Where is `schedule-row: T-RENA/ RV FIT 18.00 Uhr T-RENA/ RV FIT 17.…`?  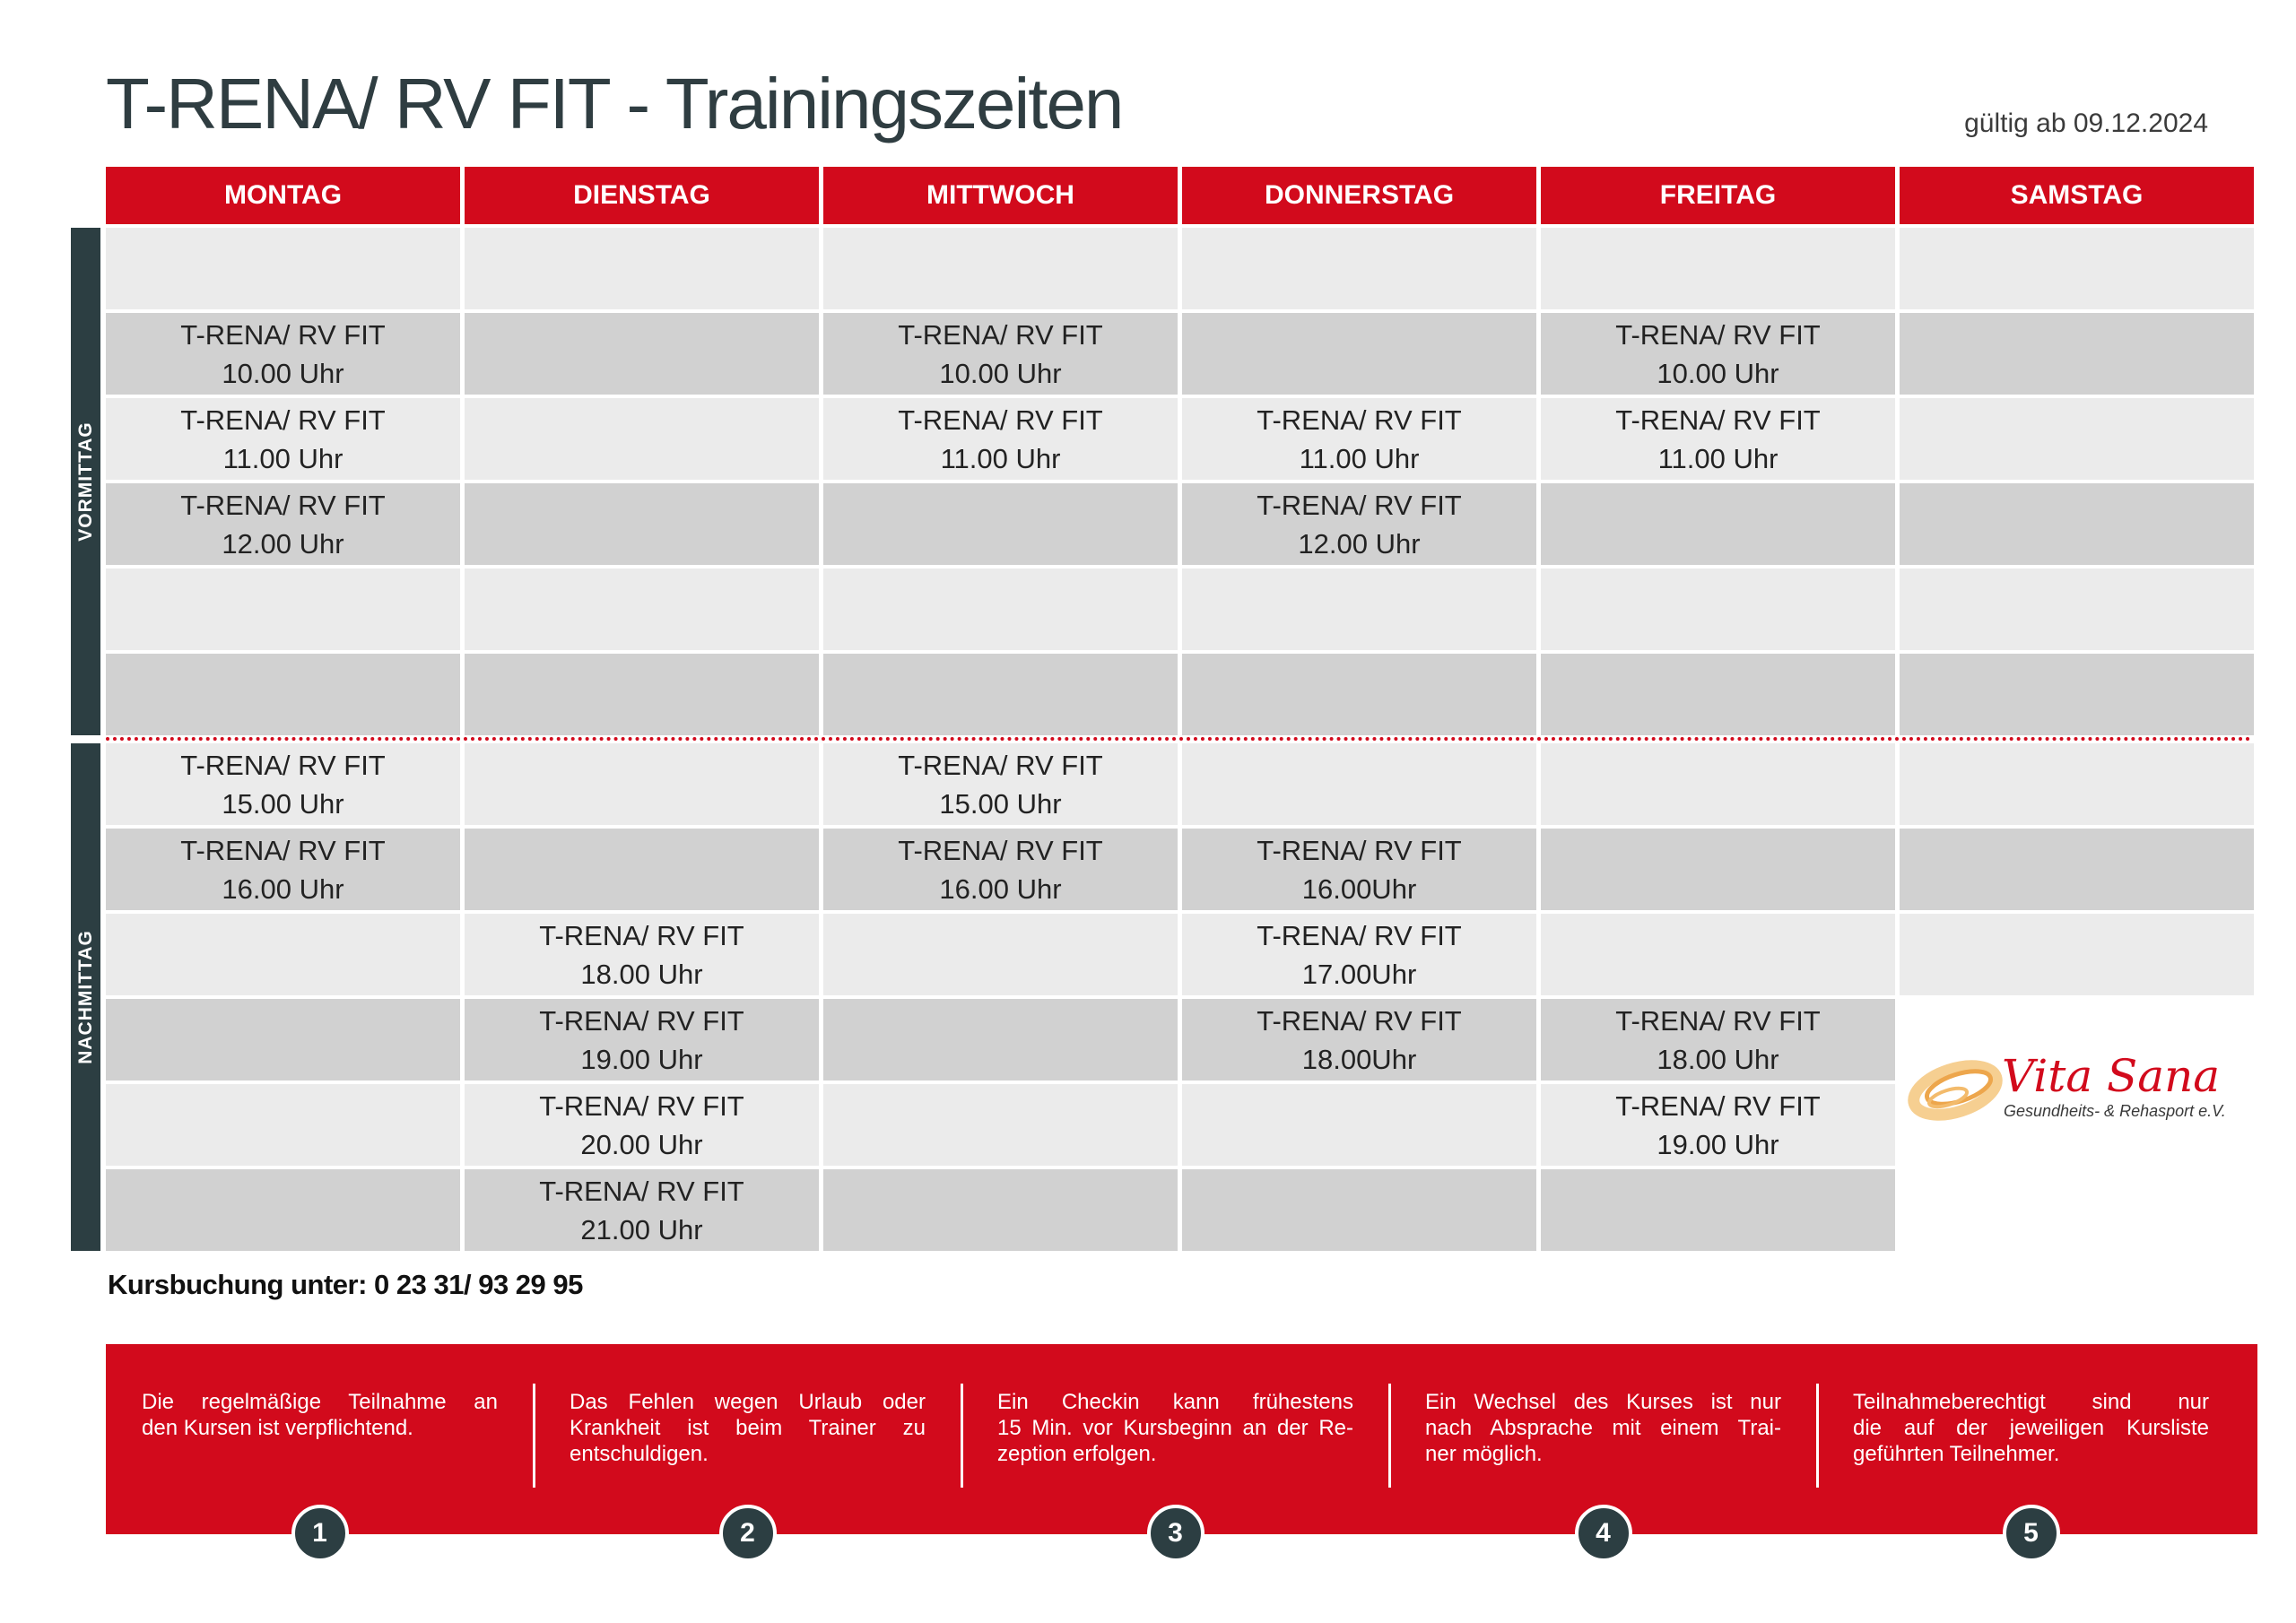 schedule-row: T-RENA/ RV FIT 18.00 Uhr T-RENA/ RV FIT 17.… is located at coordinates (1180, 954).